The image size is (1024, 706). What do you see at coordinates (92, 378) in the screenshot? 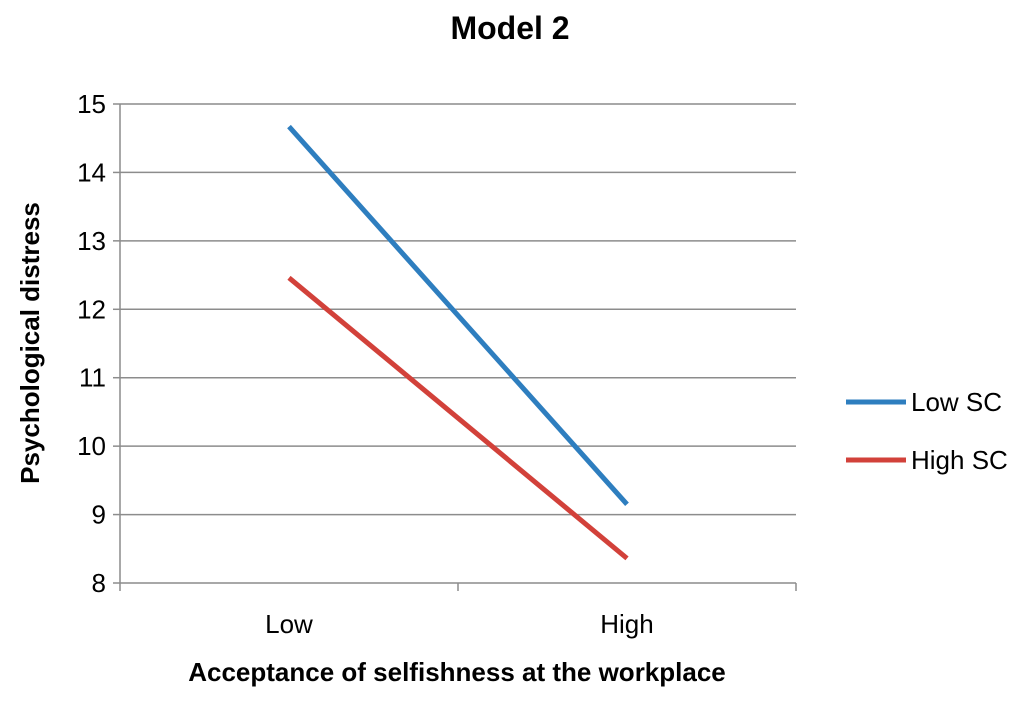
I see `y-tick-label: 11` at bounding box center [92, 378].